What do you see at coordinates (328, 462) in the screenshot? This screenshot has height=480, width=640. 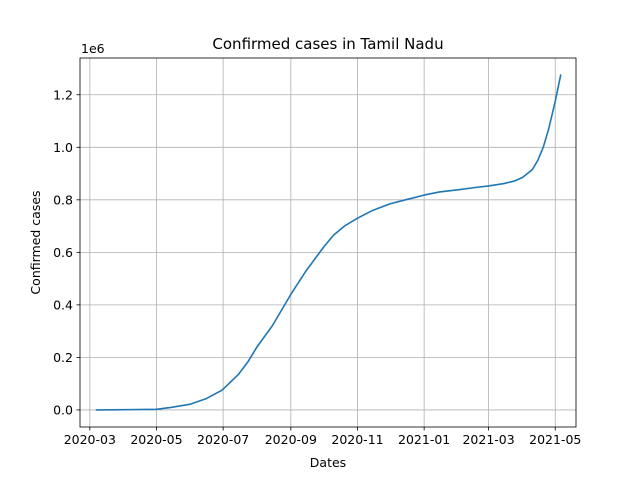 I see `x-axis-label: Dates` at bounding box center [328, 462].